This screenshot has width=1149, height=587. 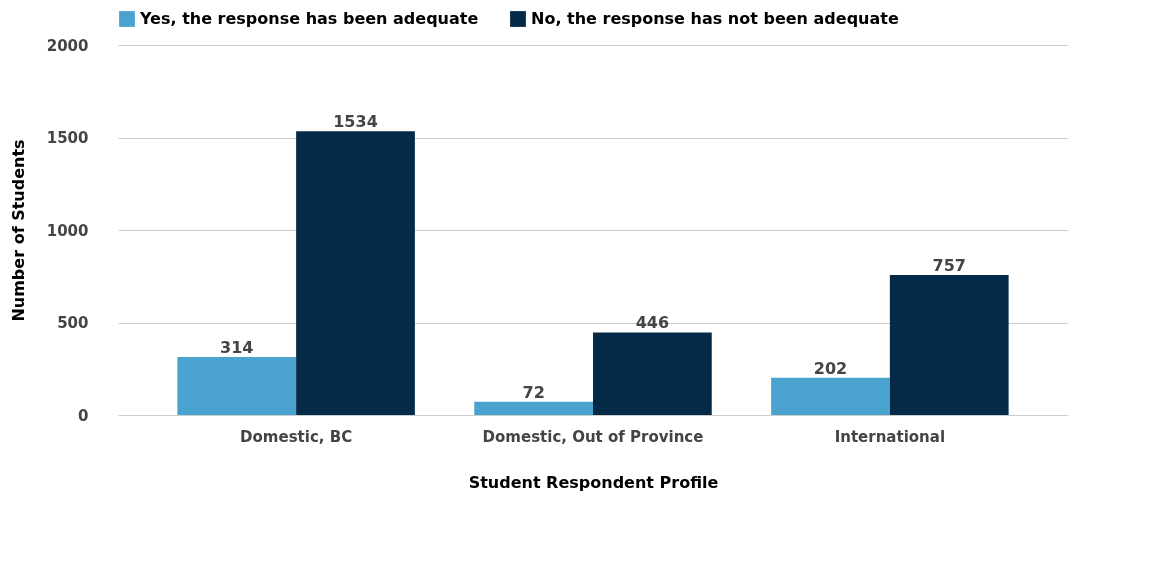 What do you see at coordinates (652, 323) in the screenshot?
I see `data-label: 446` at bounding box center [652, 323].